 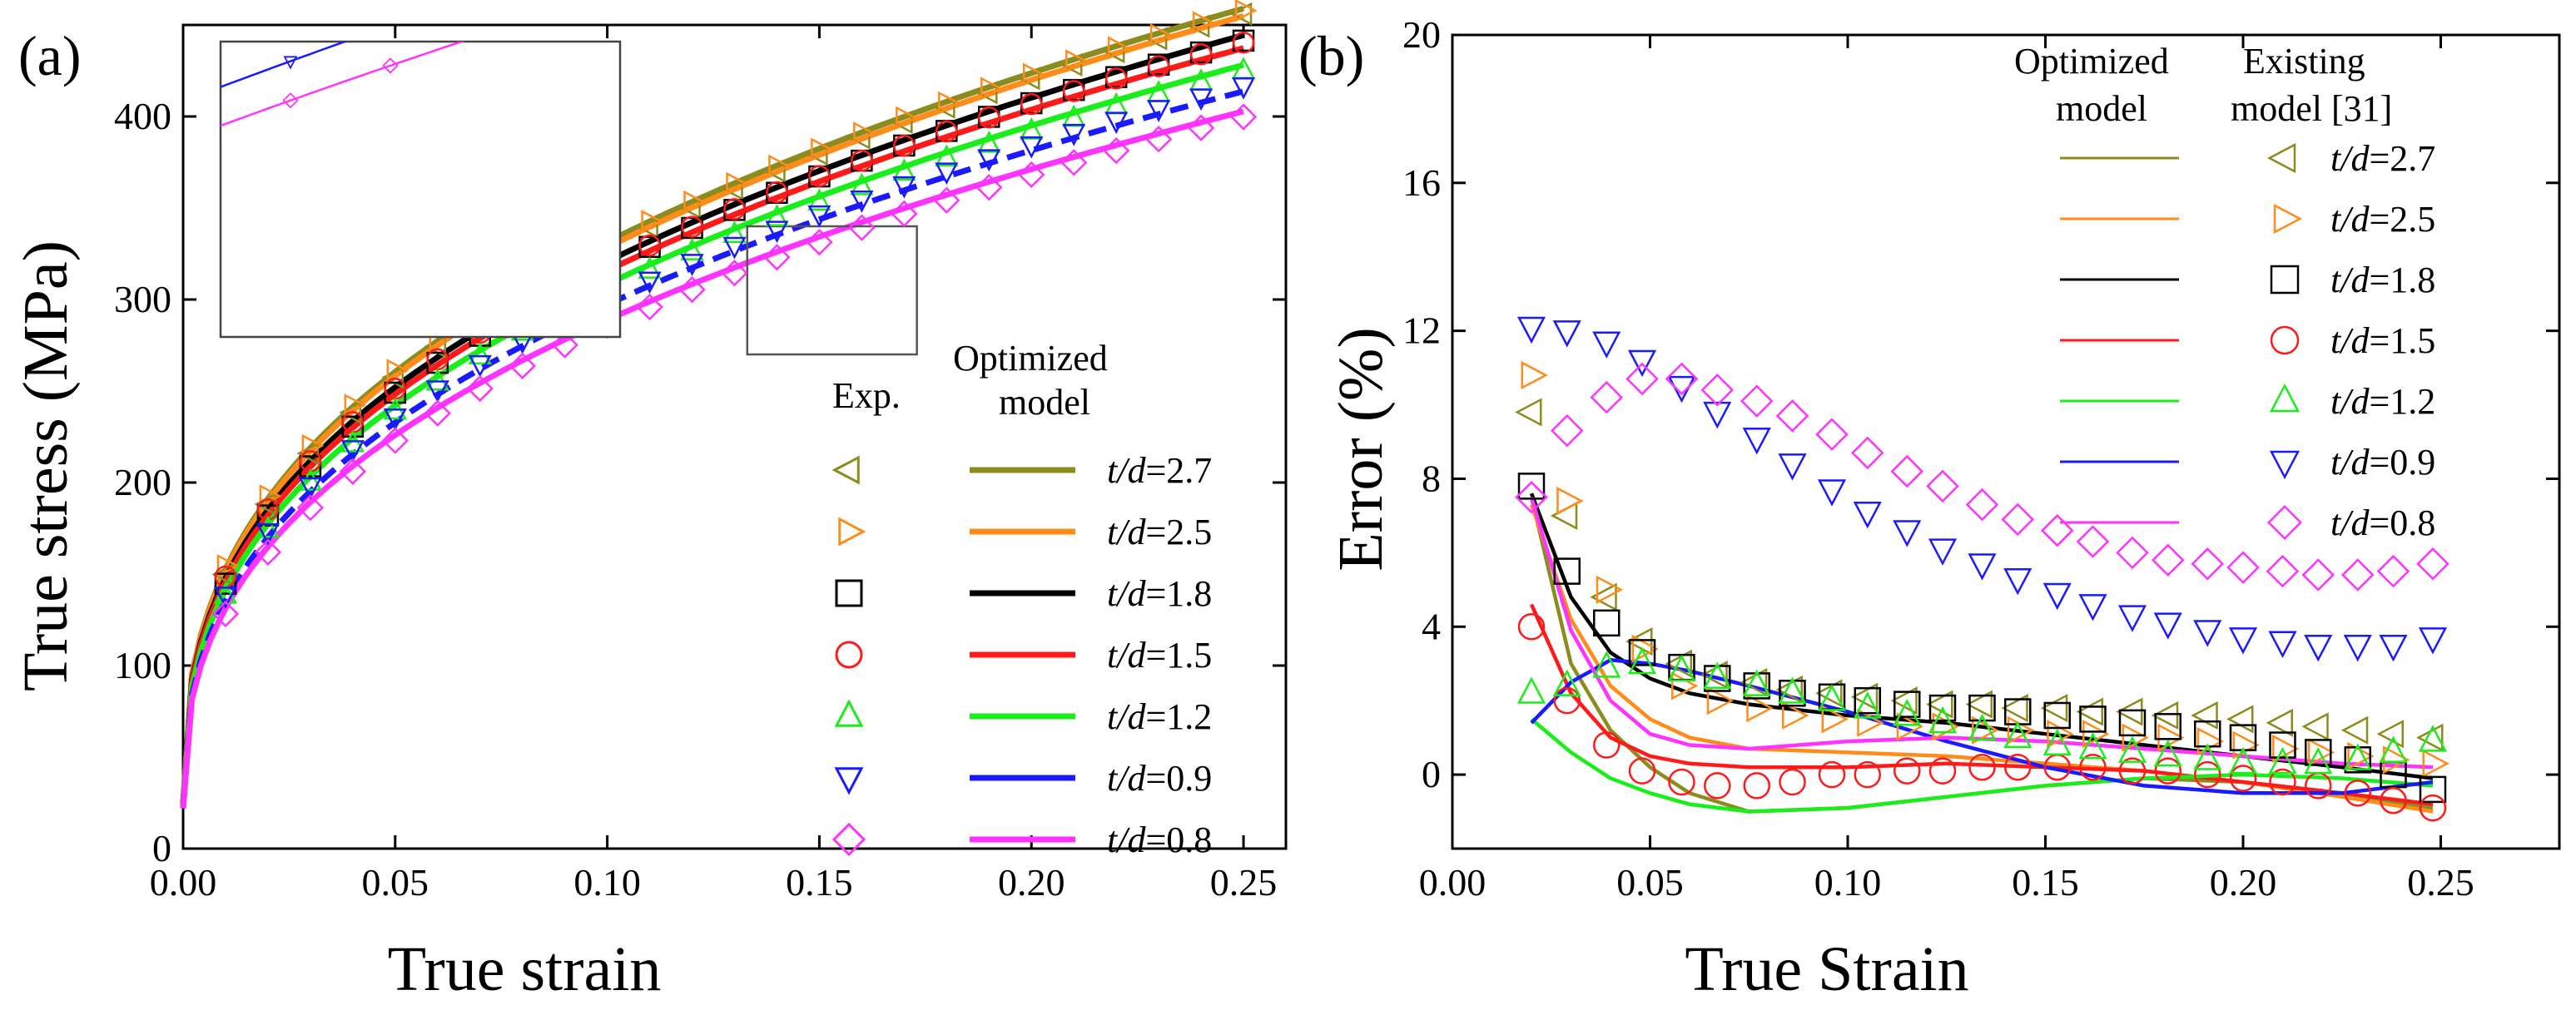 I want to click on legend-label-td-0.8: t/d=0.8, so click(x=2382, y=523).